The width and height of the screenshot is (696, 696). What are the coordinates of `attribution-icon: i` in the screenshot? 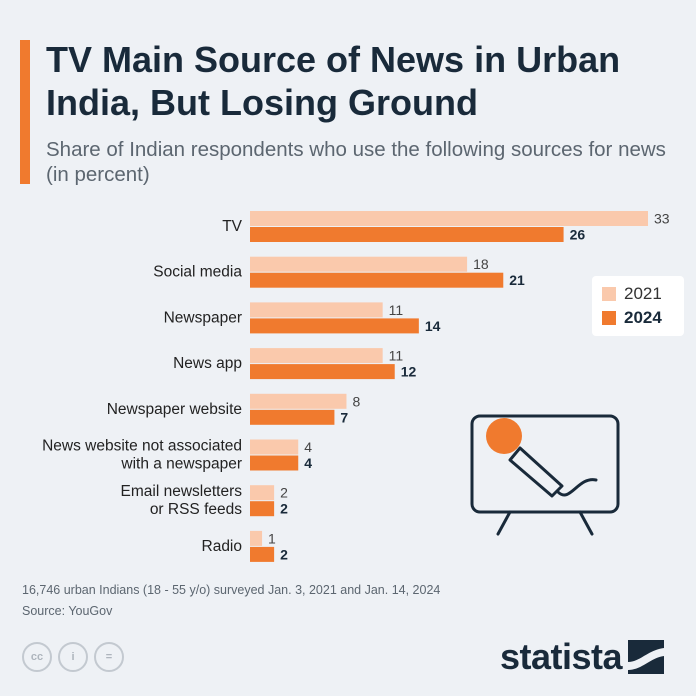 It's located at (73, 657).